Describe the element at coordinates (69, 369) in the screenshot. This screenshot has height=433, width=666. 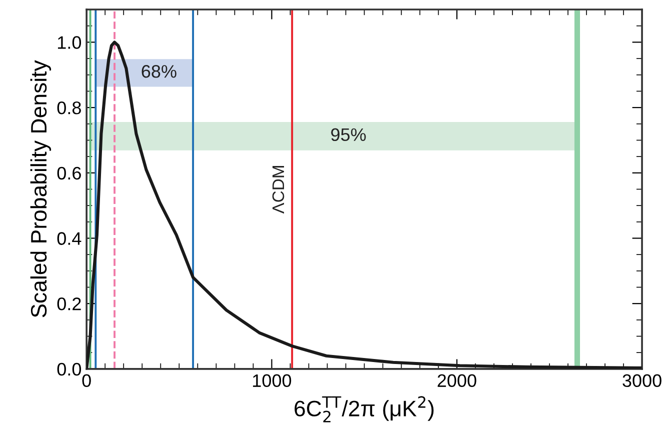
I see `y-tick-label: 0.0` at that location.